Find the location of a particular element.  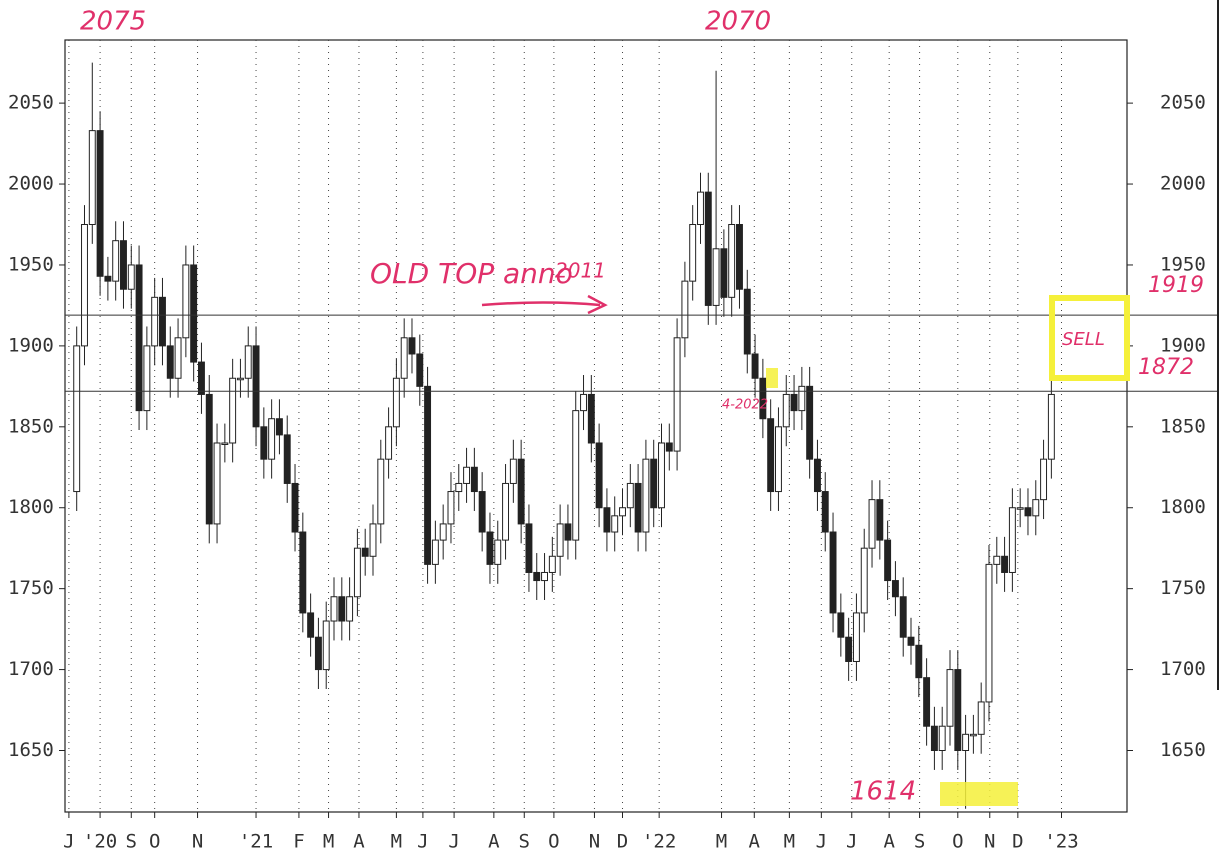

annotation: 2011 is located at coordinates (580, 271).